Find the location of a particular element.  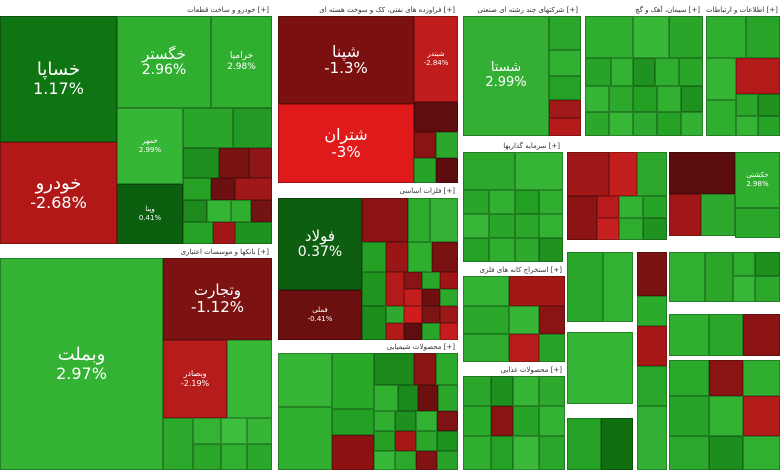

tile-khemehvar: خمهر 2.99% is located at coordinates (150, 146).